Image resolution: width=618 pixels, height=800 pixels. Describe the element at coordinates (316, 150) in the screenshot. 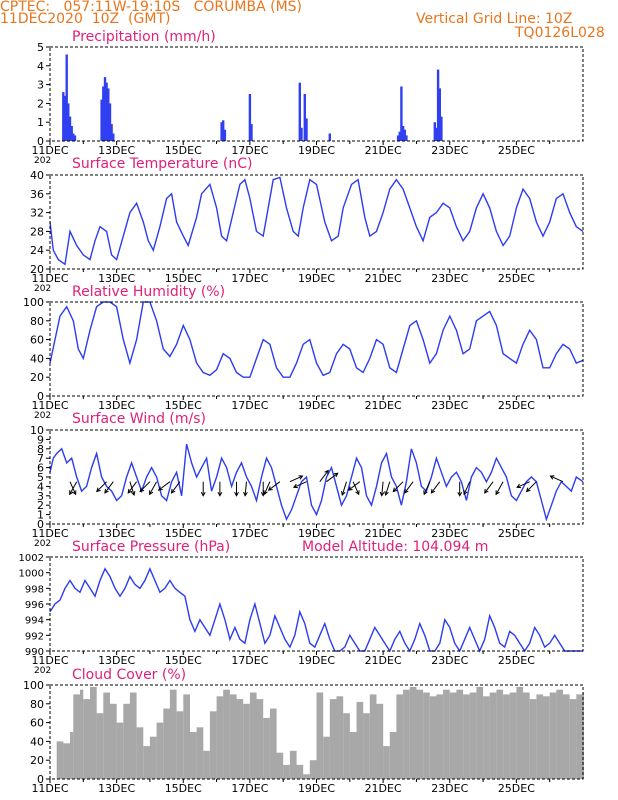

I see `precip-xtick-label: 19DEC` at that location.